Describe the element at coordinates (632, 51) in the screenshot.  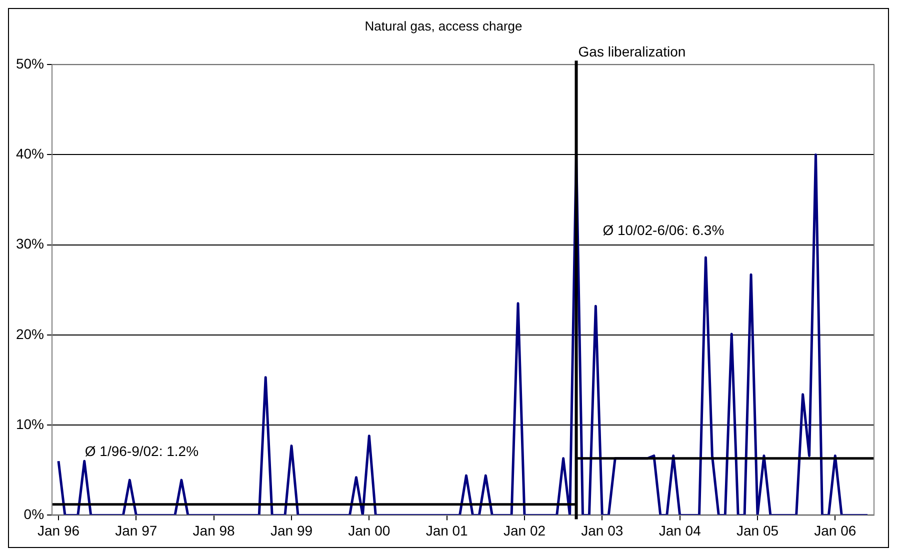
I see `ref-line-label: Gas liberalization` at that location.